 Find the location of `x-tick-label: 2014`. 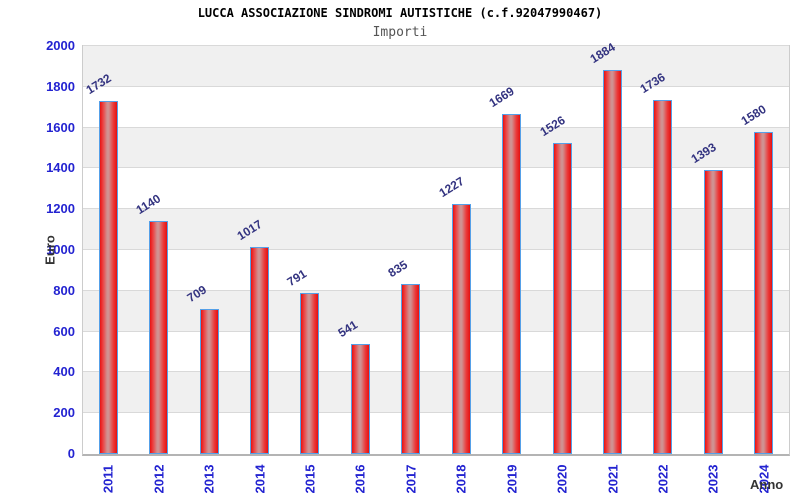

x-tick-label: 2014 is located at coordinates (259, 479).